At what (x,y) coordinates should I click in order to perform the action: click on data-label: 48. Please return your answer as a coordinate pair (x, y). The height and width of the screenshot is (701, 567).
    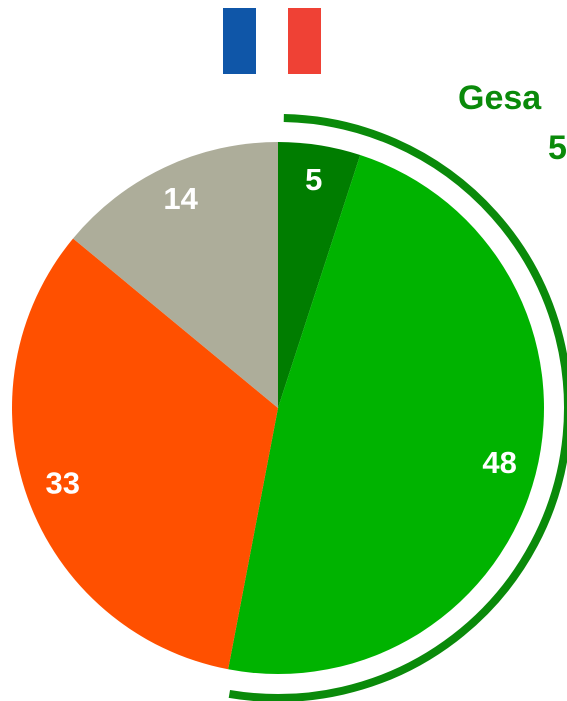
    Looking at the image, I should click on (499, 462).